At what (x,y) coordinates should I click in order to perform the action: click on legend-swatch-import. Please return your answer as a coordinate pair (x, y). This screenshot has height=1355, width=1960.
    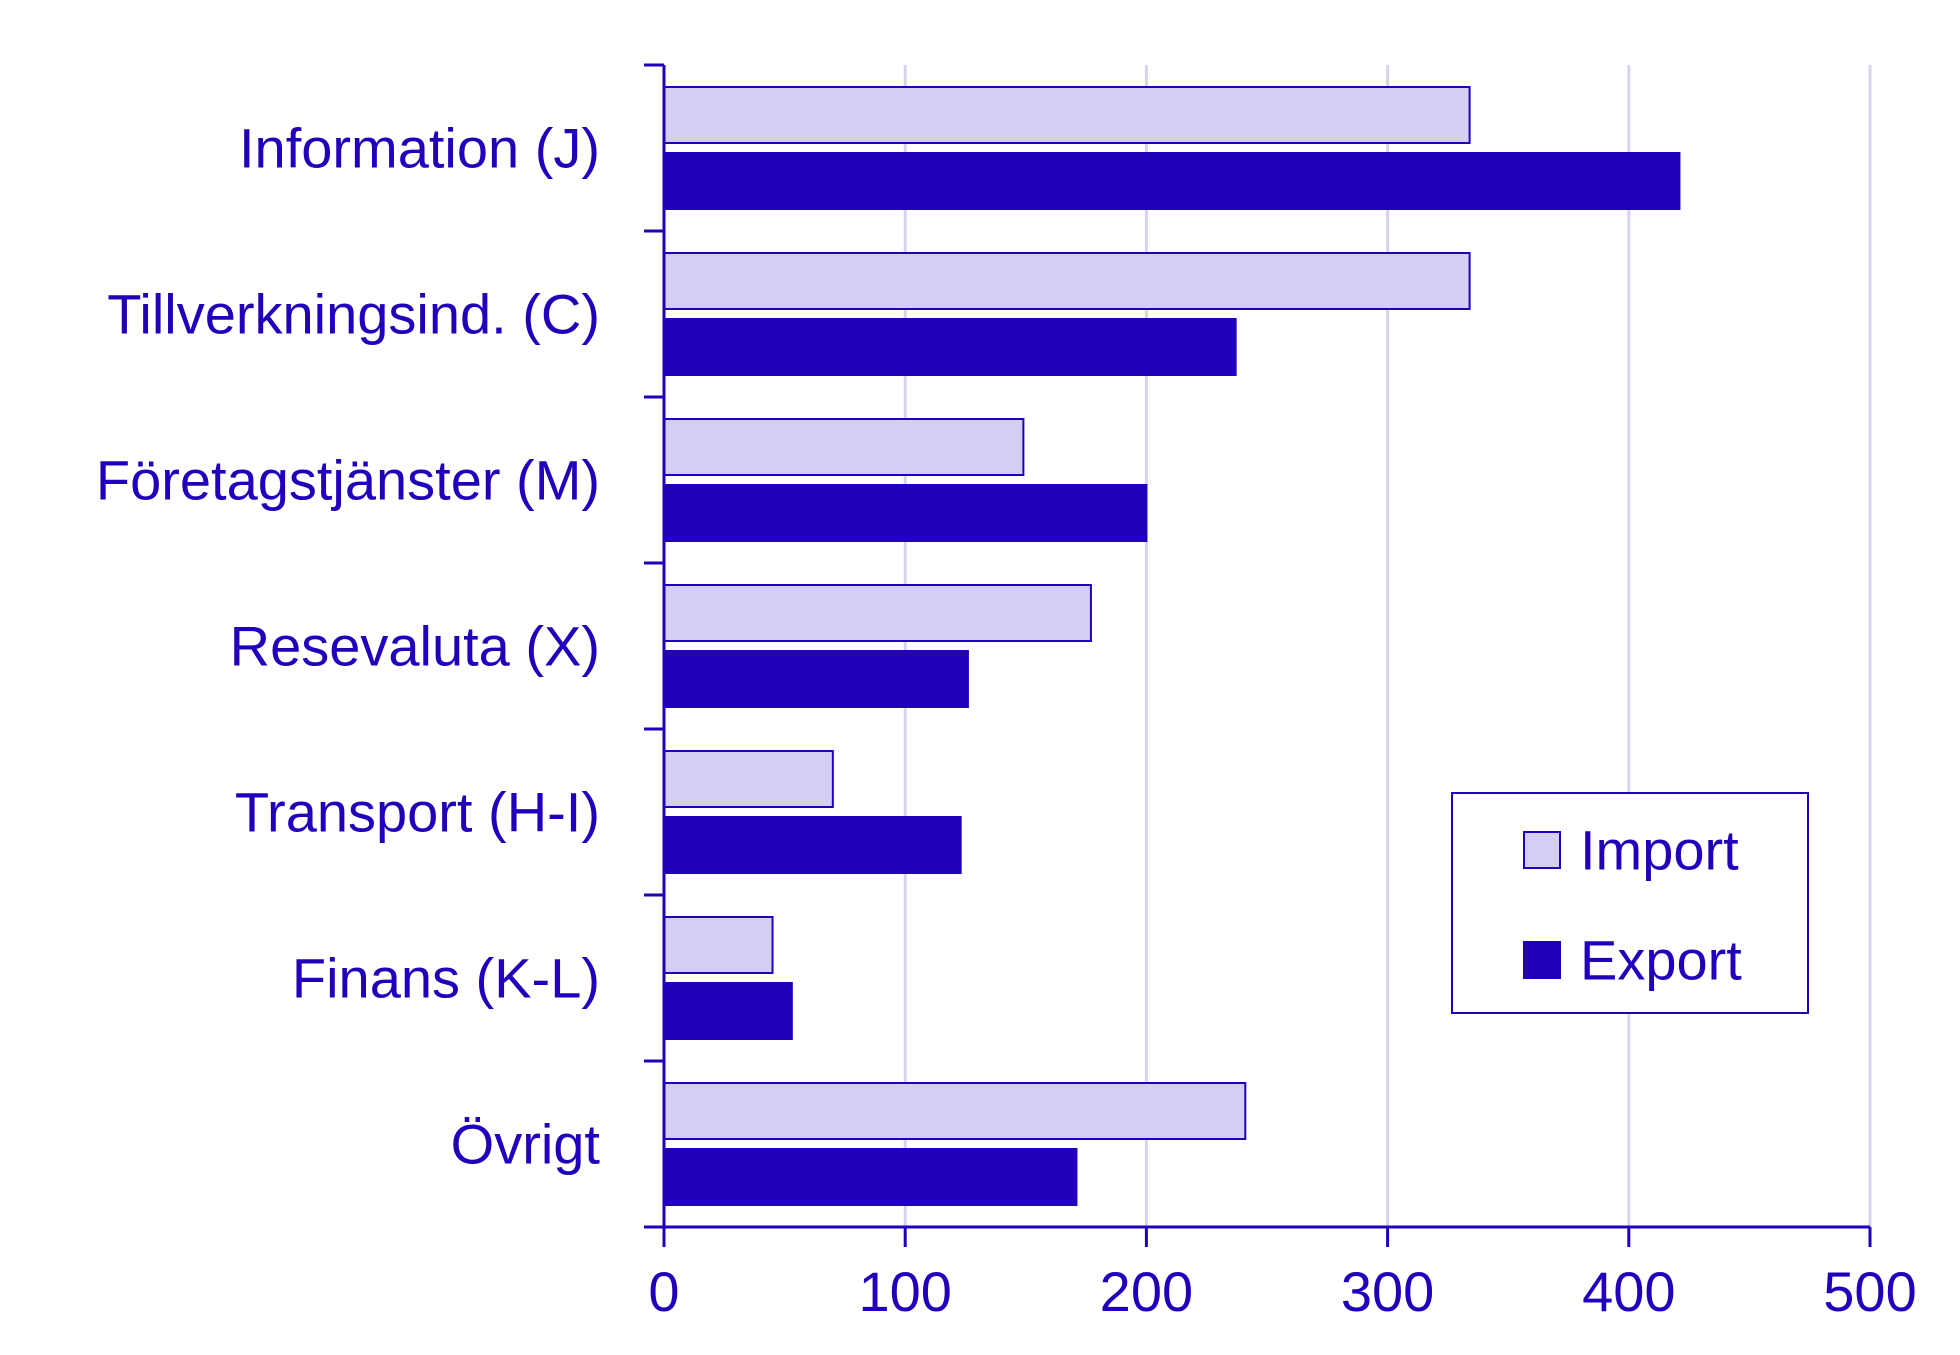
    Looking at the image, I should click on (1542, 850).